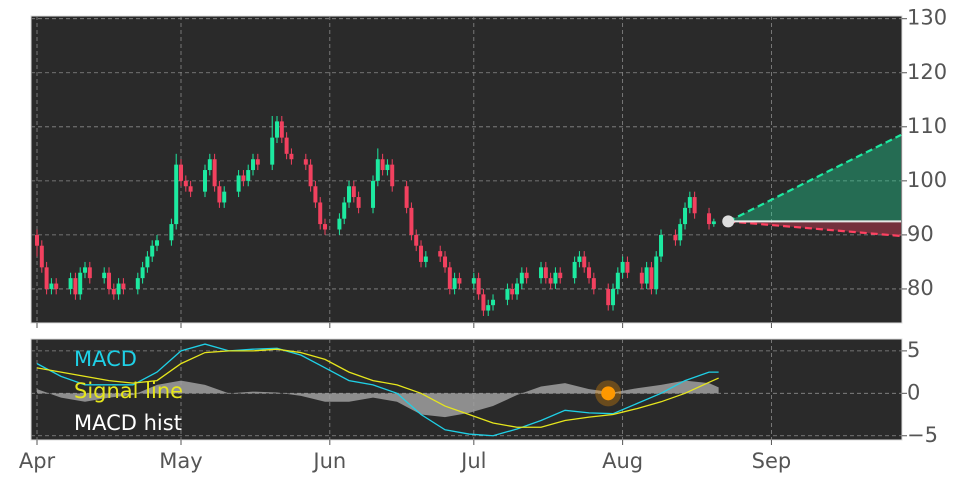  Describe the element at coordinates (378, 399) in the screenshot. I see `macd-hist-area` at that location.